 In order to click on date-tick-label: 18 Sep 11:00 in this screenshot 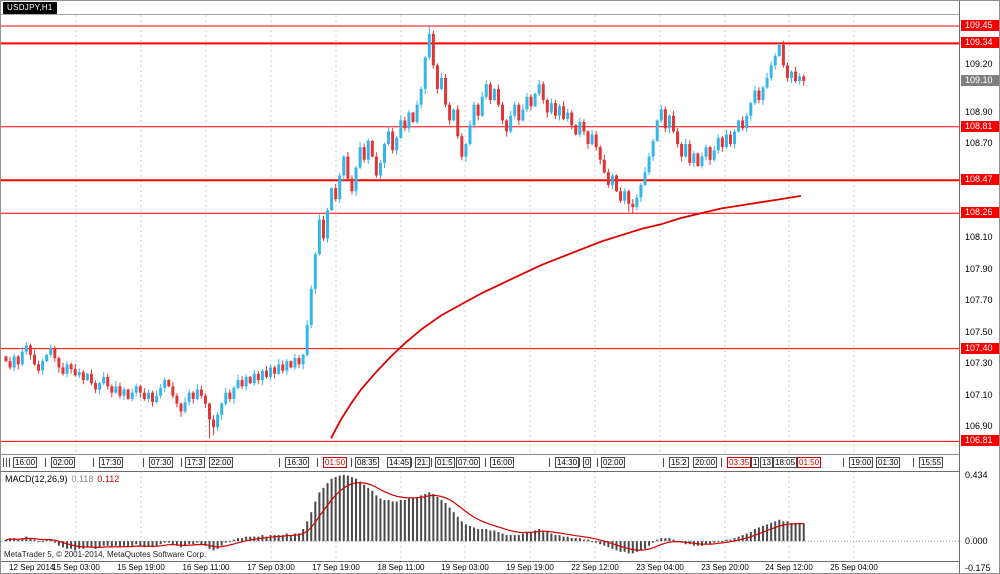, I will do `click(401, 567)`.